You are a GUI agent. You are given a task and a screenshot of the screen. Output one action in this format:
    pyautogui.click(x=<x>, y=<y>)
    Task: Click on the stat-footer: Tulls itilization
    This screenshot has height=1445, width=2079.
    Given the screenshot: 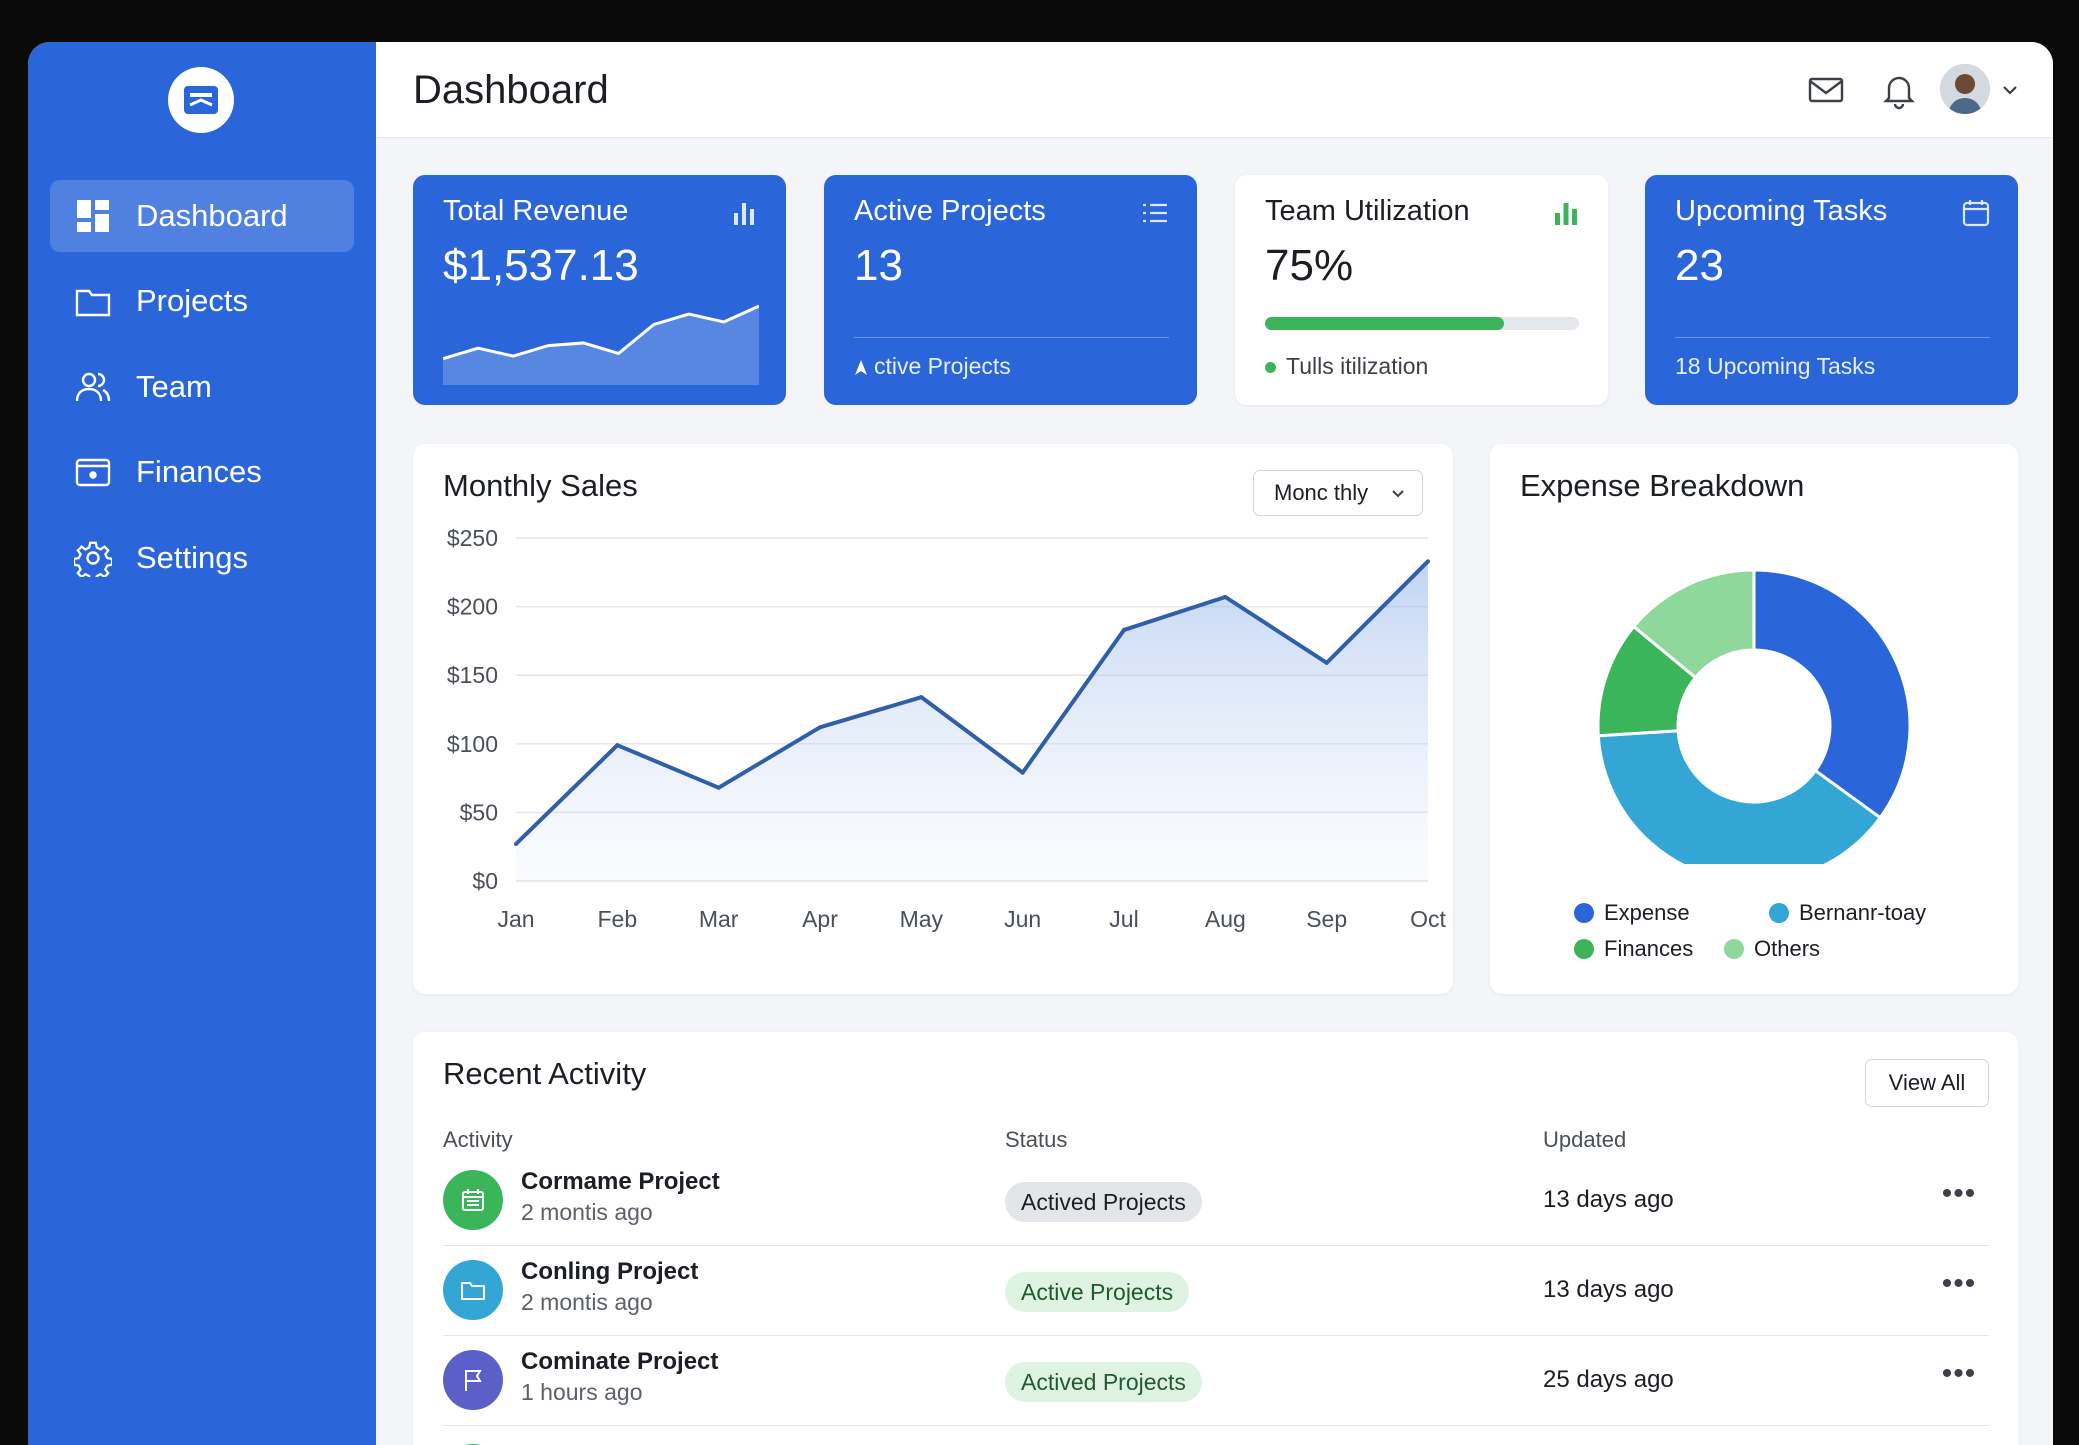 What is the action you would take?
    pyautogui.click(x=1346, y=366)
    